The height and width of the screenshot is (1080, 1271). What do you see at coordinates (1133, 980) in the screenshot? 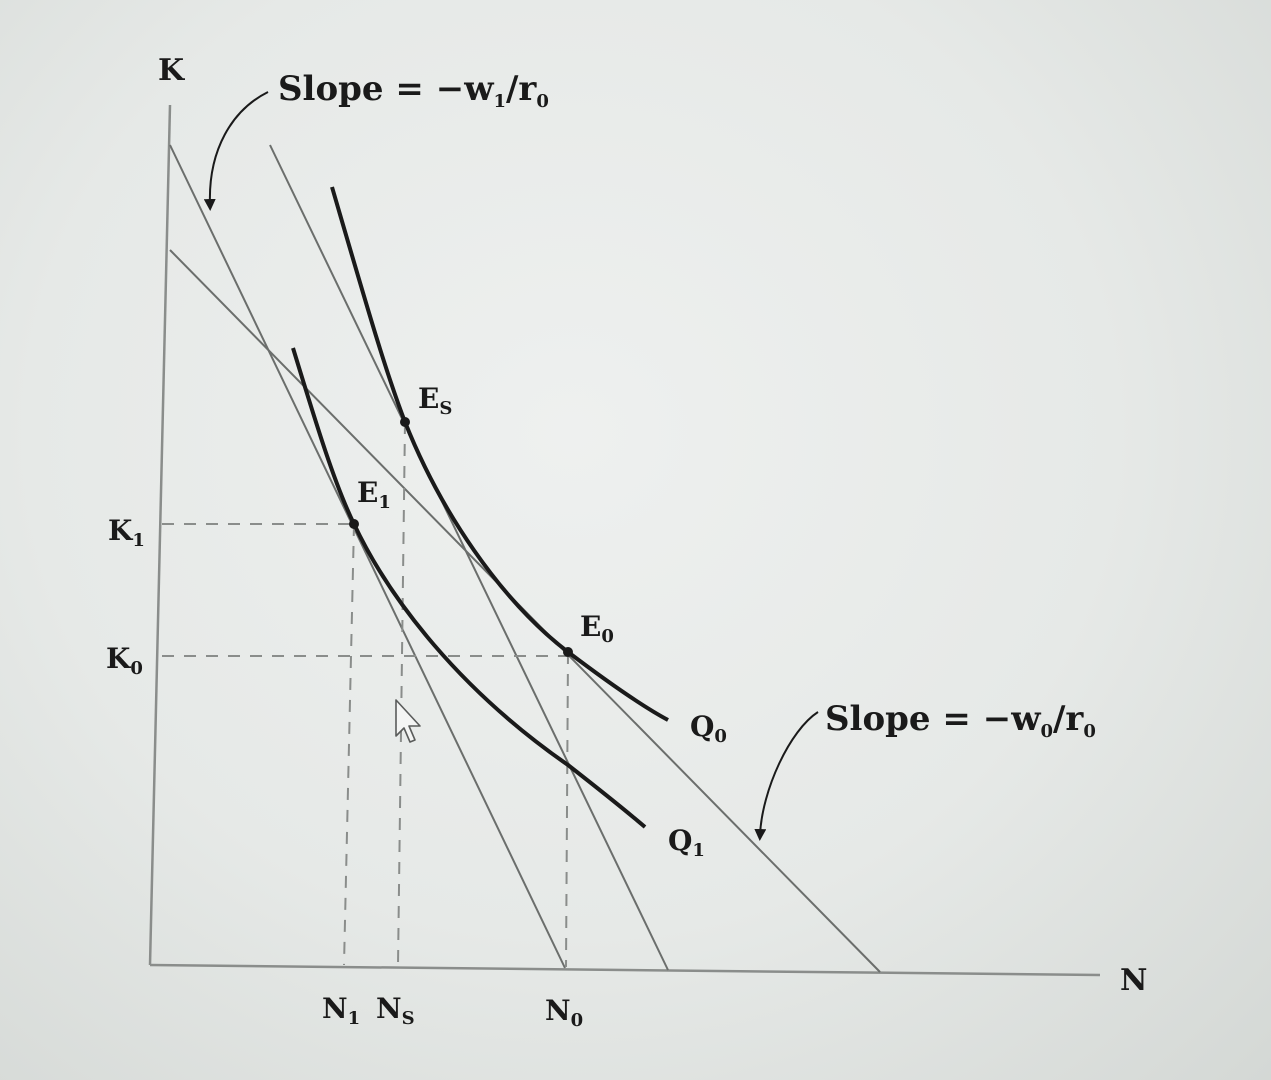
I see `x-axis-label: N` at bounding box center [1133, 980].